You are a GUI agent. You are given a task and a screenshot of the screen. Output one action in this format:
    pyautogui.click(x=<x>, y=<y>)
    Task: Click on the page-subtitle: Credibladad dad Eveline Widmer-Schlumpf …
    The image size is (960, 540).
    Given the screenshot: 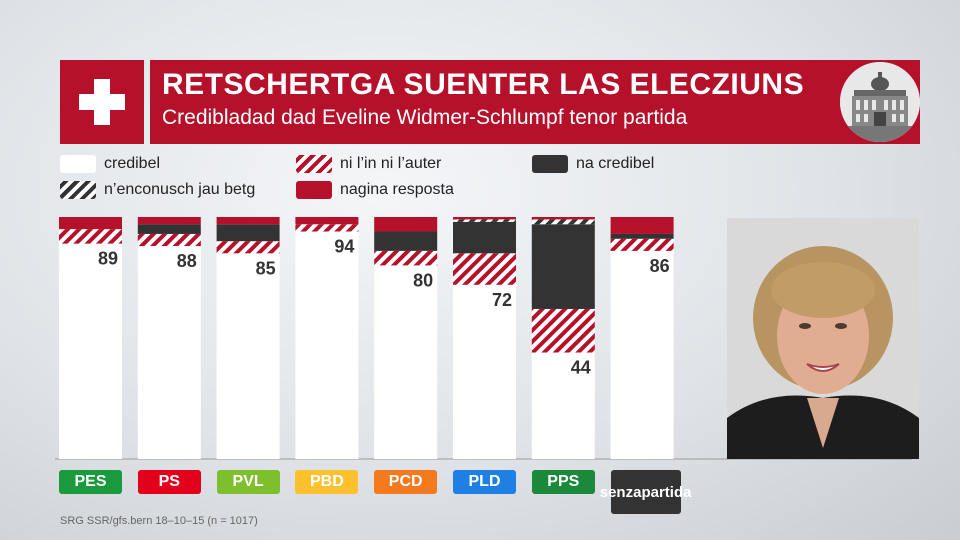 What is the action you would take?
    pyautogui.click(x=425, y=117)
    